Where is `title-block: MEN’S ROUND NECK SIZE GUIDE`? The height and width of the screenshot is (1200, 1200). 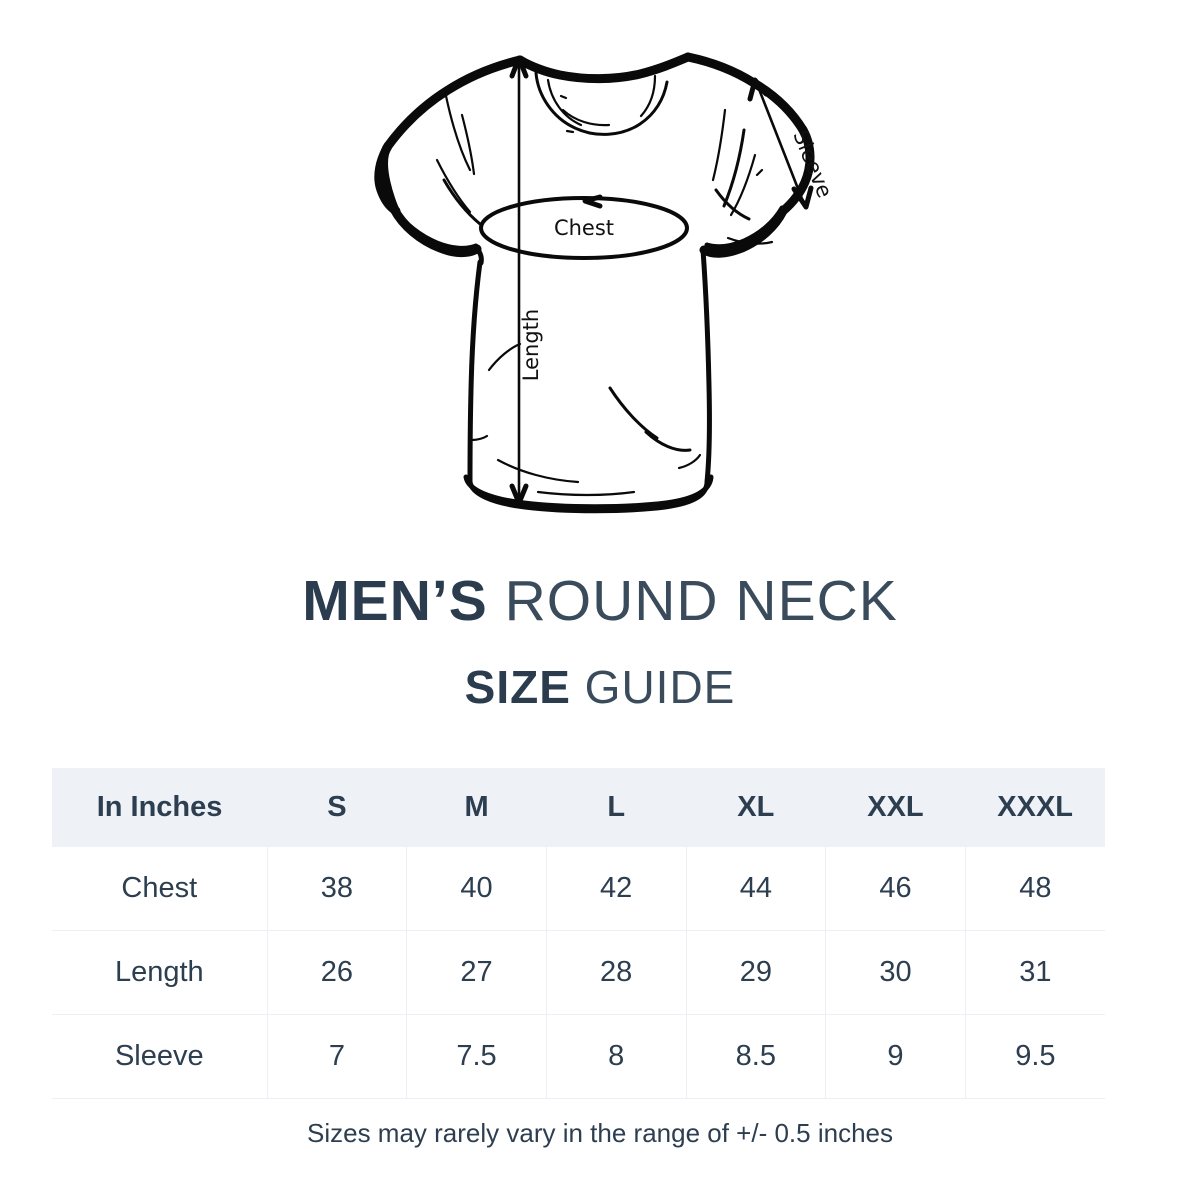 title-block: MEN’S ROUND NECK SIZE GUIDE is located at coordinates (600, 641).